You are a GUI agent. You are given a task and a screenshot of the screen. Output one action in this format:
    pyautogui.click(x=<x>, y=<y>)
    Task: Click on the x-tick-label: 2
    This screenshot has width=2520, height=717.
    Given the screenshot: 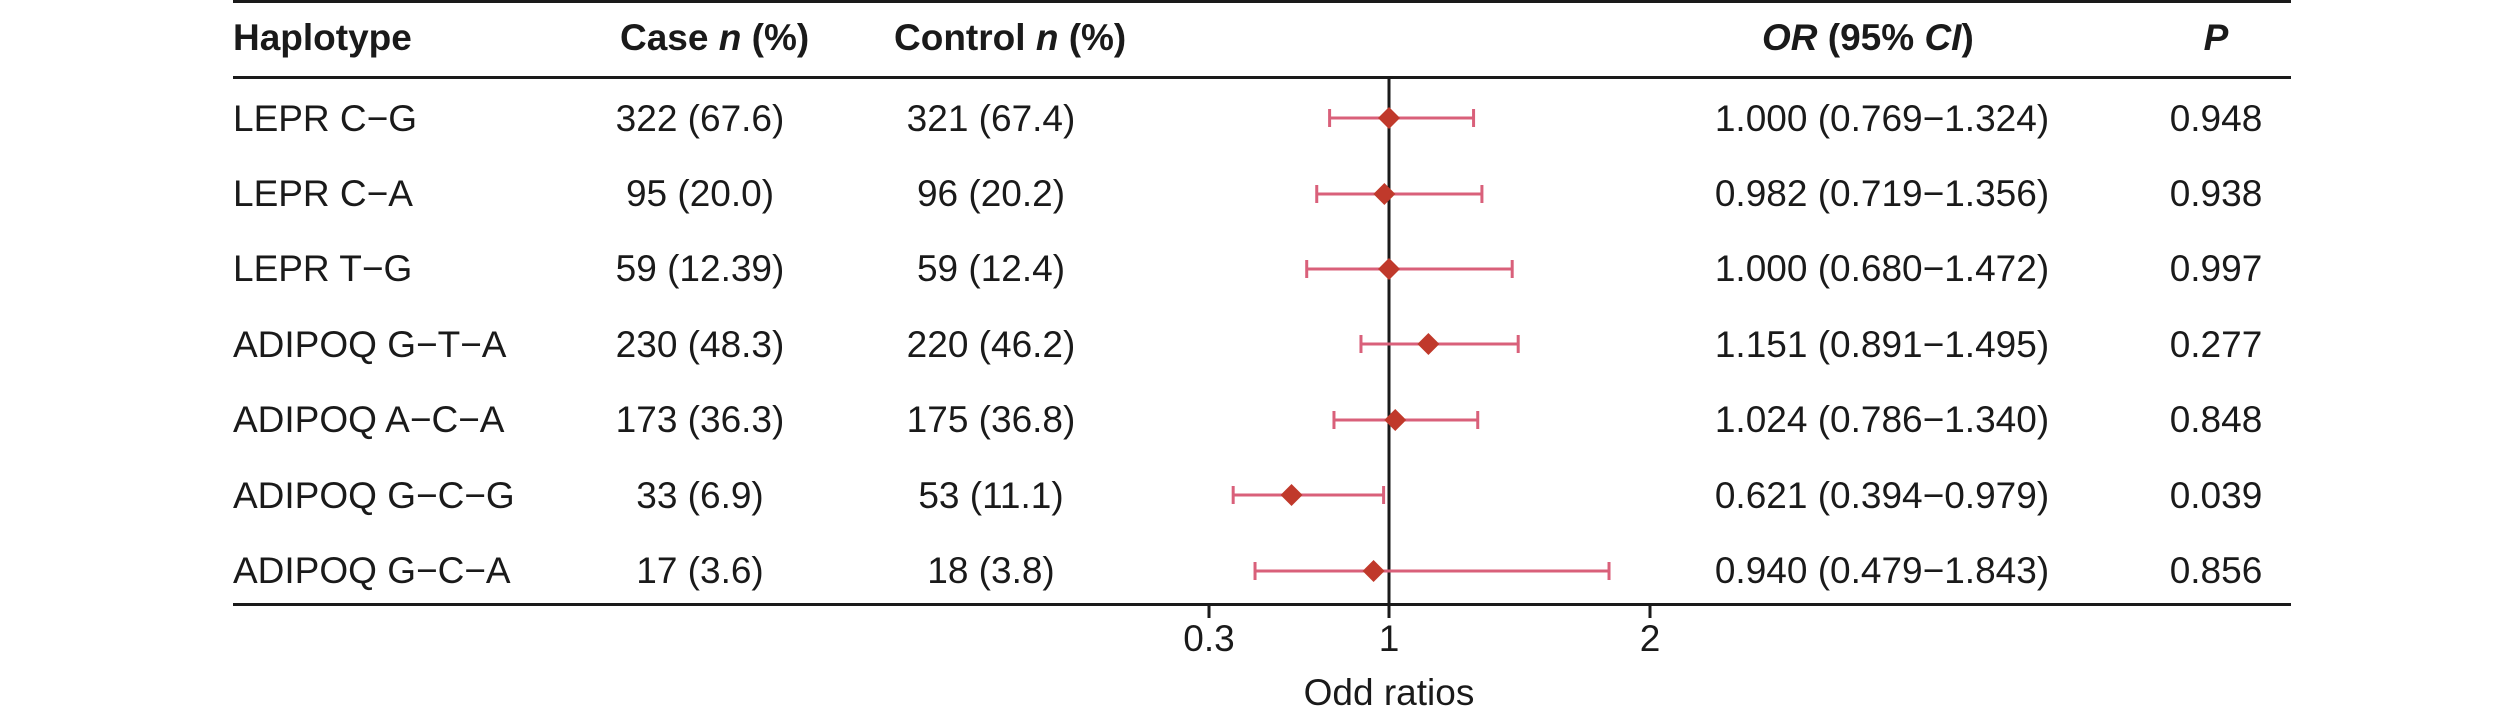 What is the action you would take?
    pyautogui.click(x=1650, y=638)
    